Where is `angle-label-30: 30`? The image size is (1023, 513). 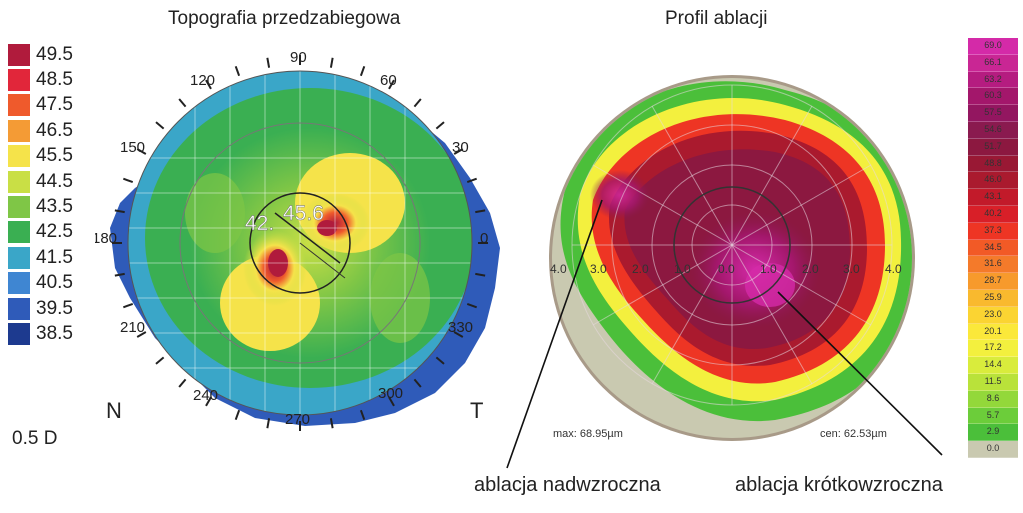 angle-label-30: 30 is located at coordinates (460, 147).